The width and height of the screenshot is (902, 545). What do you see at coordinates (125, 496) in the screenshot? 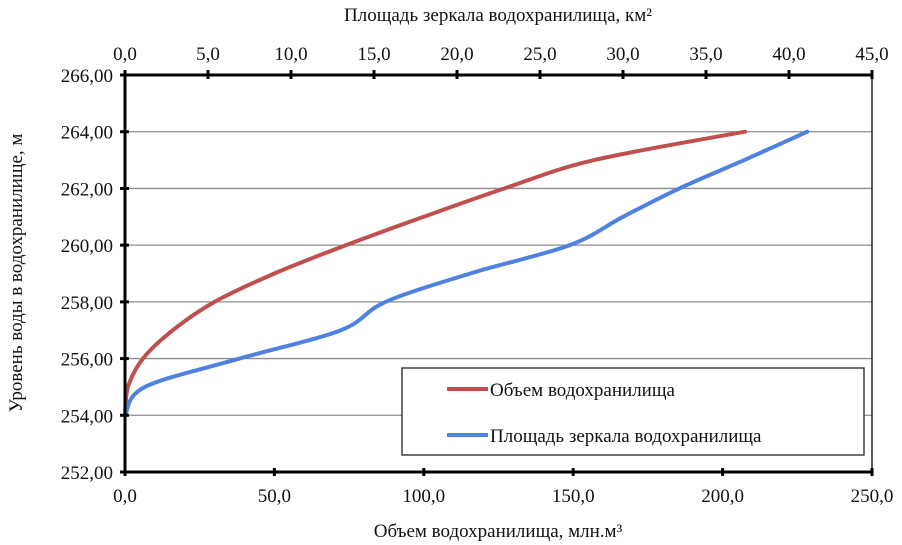
I see `x-tick-label: 0,0` at bounding box center [125, 496].